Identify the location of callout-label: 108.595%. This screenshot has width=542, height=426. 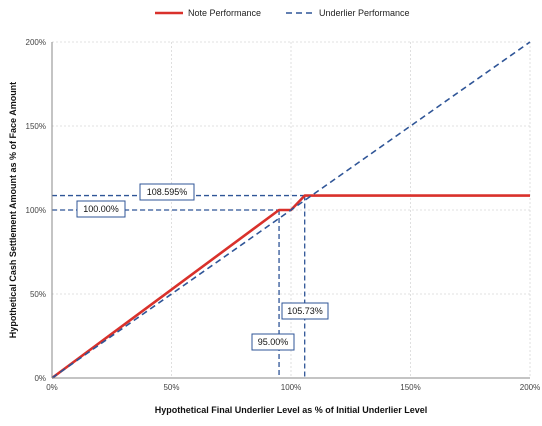
(167, 192).